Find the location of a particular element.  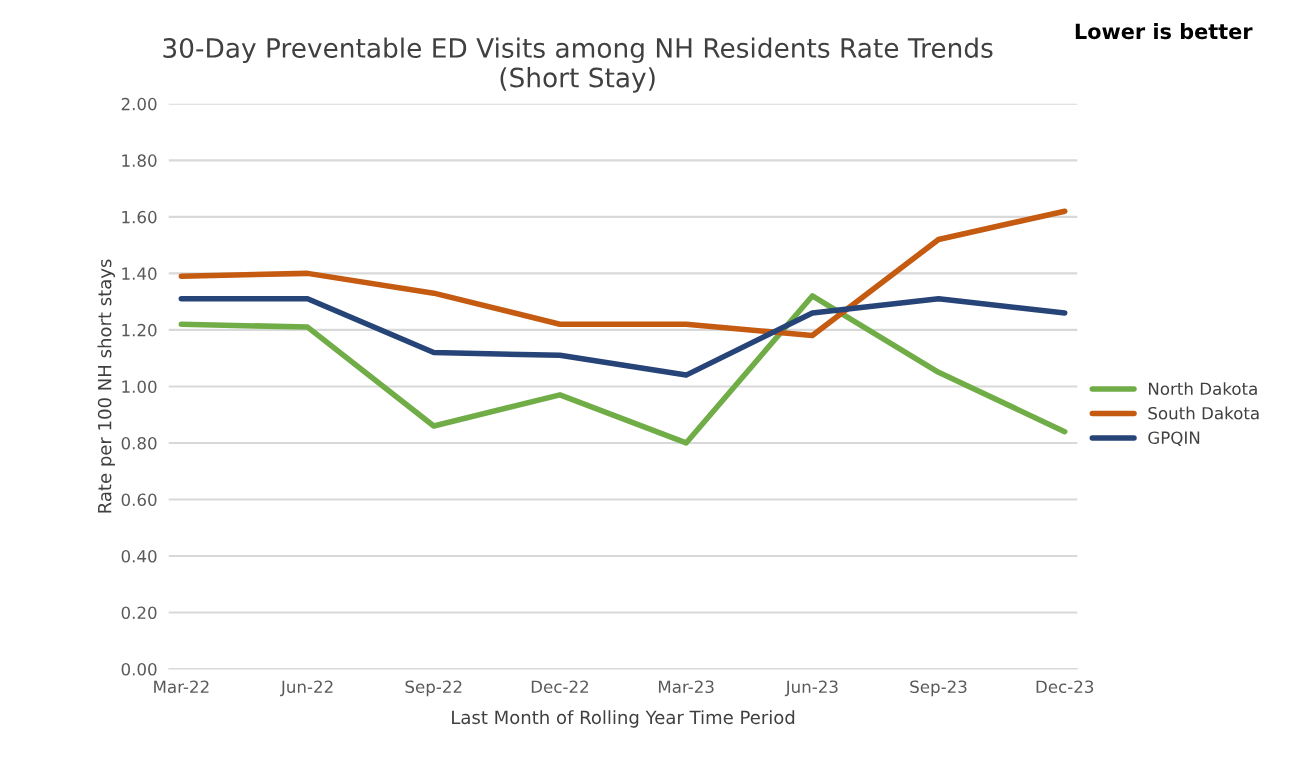

x-tick-label: Sep-22 is located at coordinates (433, 688).